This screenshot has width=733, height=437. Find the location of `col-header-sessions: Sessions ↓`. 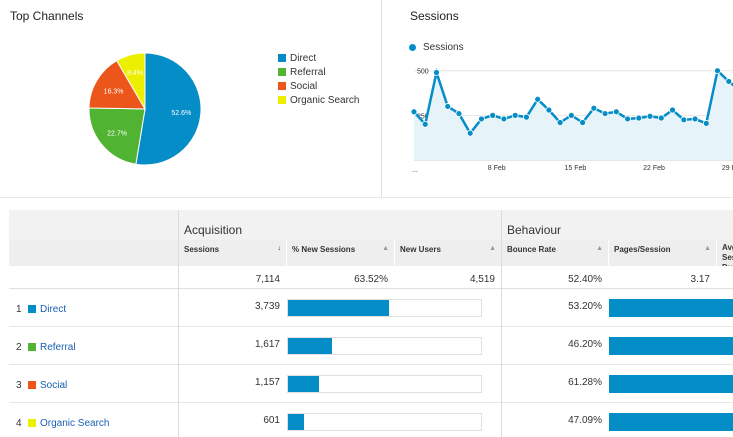

col-header-sessions: Sessions ↓ is located at coordinates (232, 253).